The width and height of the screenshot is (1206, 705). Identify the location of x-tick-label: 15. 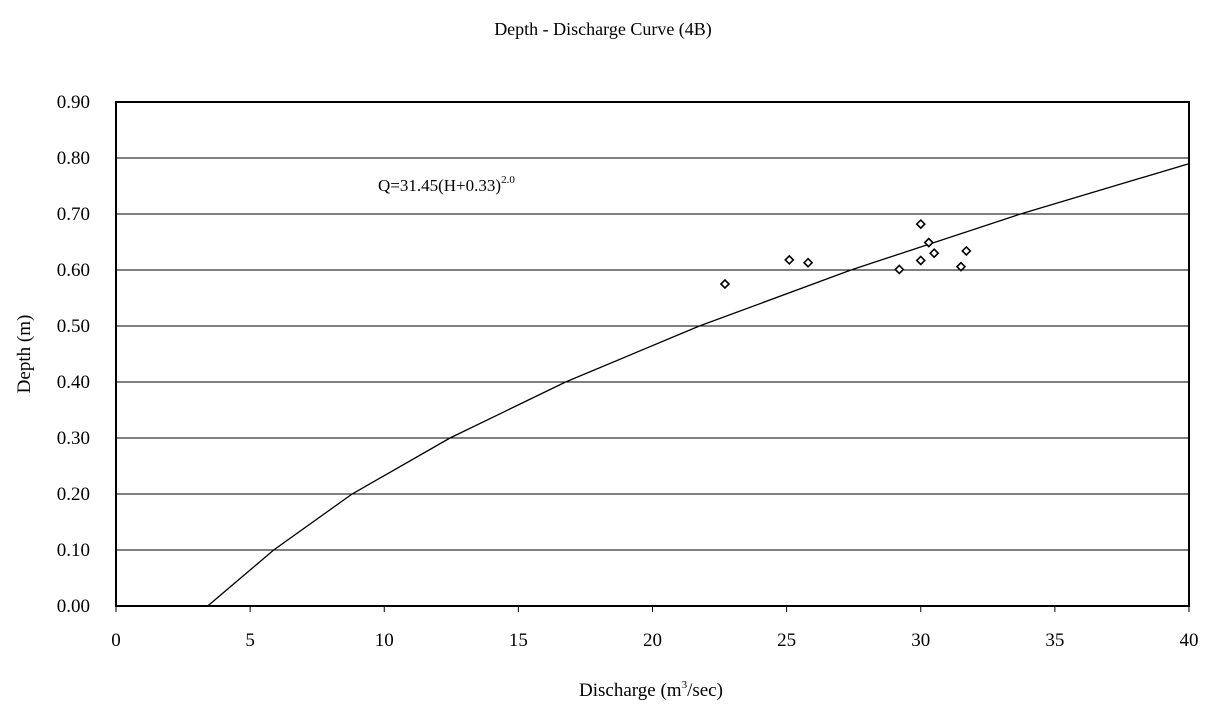
(518, 640).